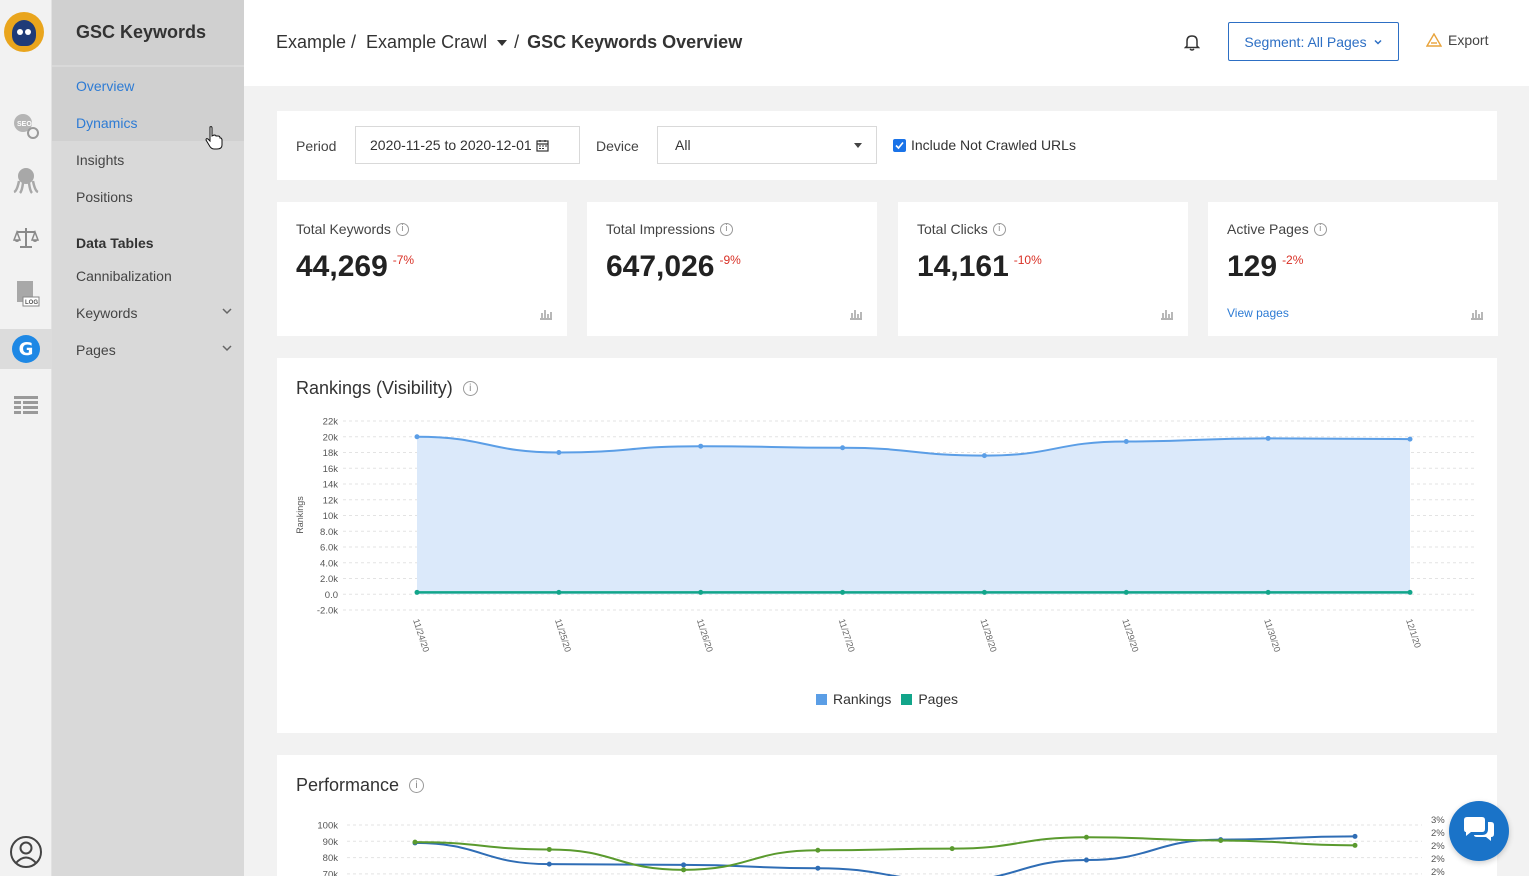  I want to click on legend-item-rankings: Rankings, so click(853, 699).